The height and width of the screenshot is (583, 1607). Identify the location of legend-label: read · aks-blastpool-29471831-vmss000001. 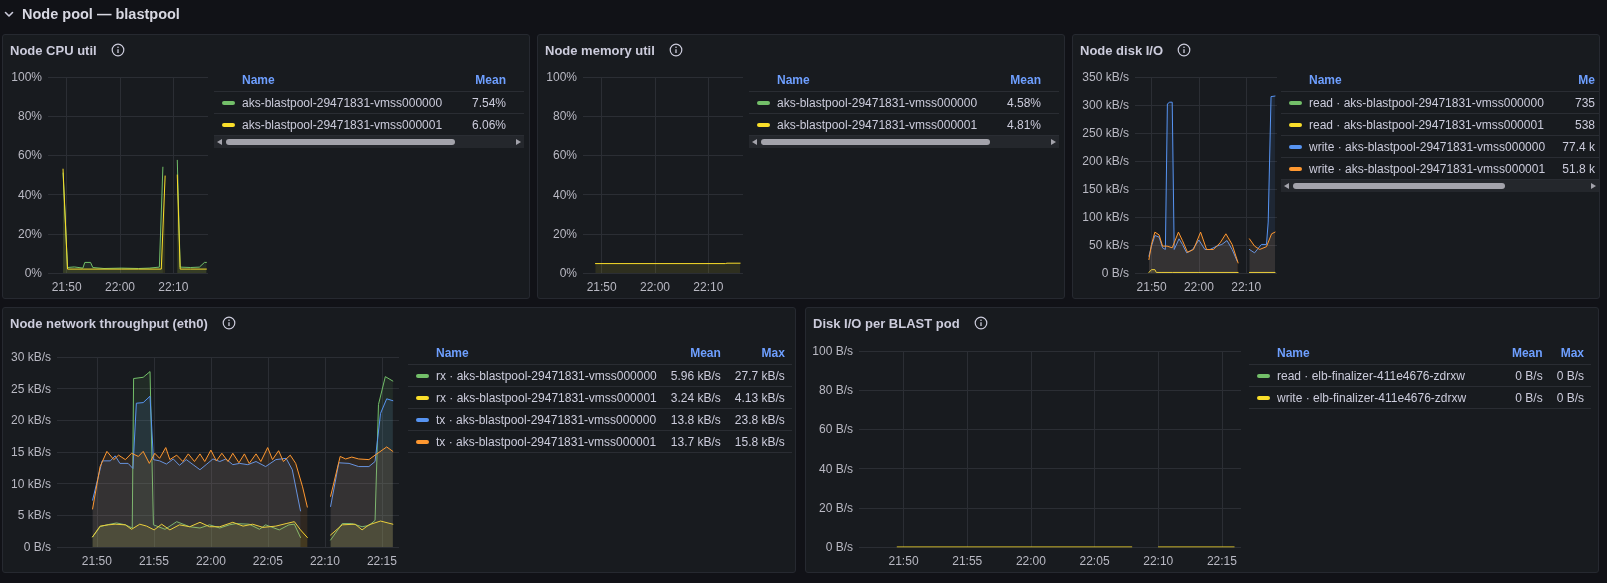
(1429, 124).